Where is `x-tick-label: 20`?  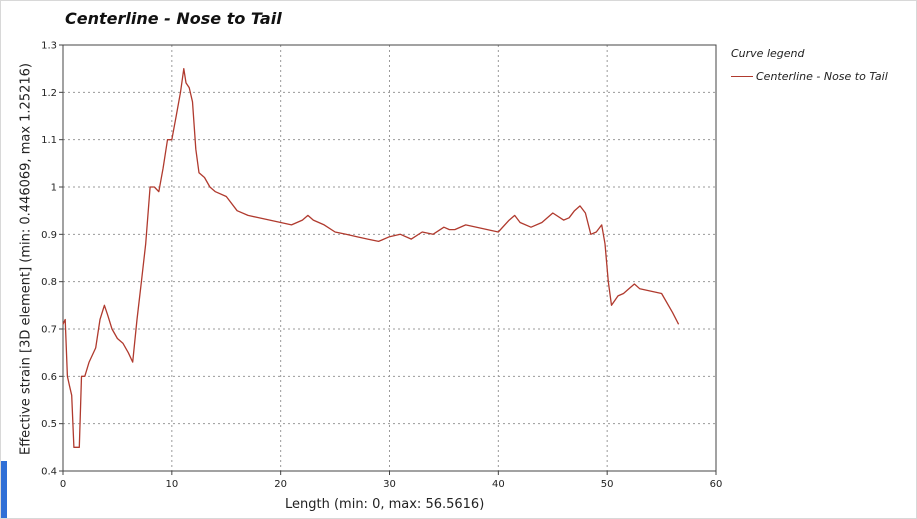
x-tick-label: 20 is located at coordinates (280, 484).